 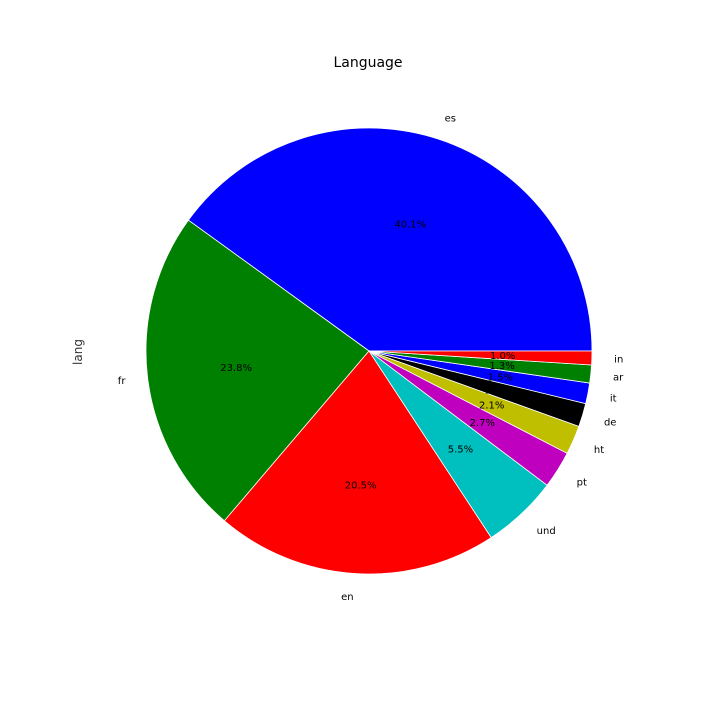 I want to click on slice-label-es: es, so click(x=450, y=119).